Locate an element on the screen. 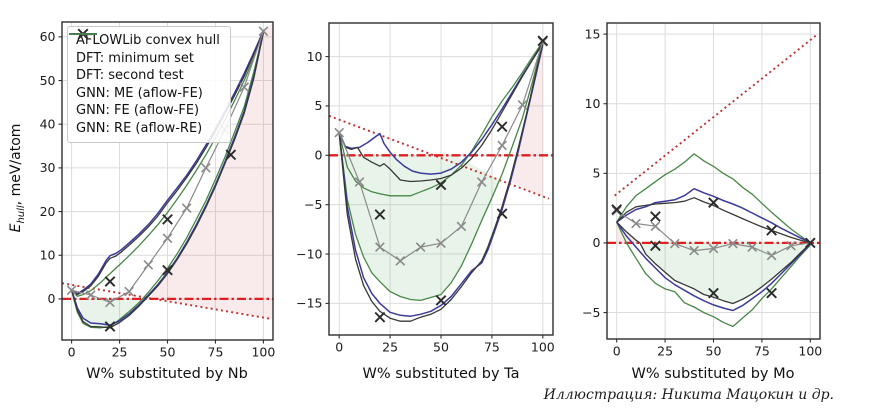  legend-item-dft-minimum-set: DFT: minimum set is located at coordinates (144, 48).